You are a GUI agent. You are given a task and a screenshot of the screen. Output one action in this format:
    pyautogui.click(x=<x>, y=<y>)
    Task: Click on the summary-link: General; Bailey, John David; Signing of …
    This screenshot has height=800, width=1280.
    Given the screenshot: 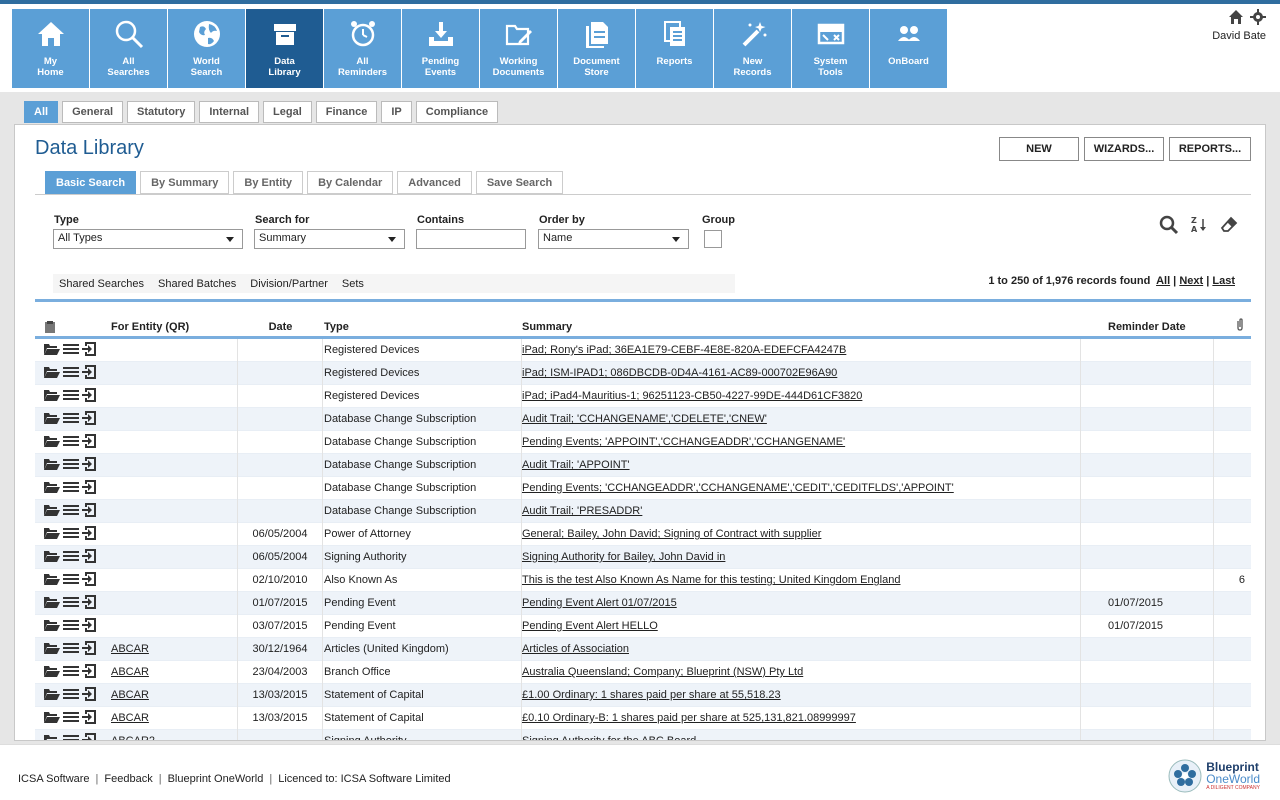 What is the action you would take?
    pyautogui.click(x=672, y=534)
    